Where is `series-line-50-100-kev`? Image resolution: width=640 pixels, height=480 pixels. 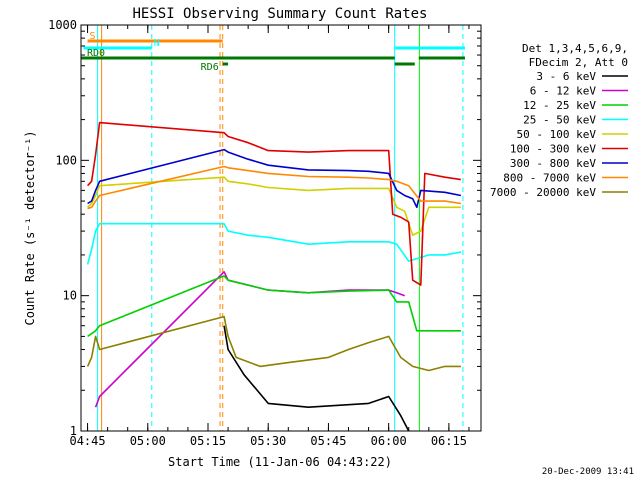
series-line-50-100-kev is located at coordinates (274, 206).